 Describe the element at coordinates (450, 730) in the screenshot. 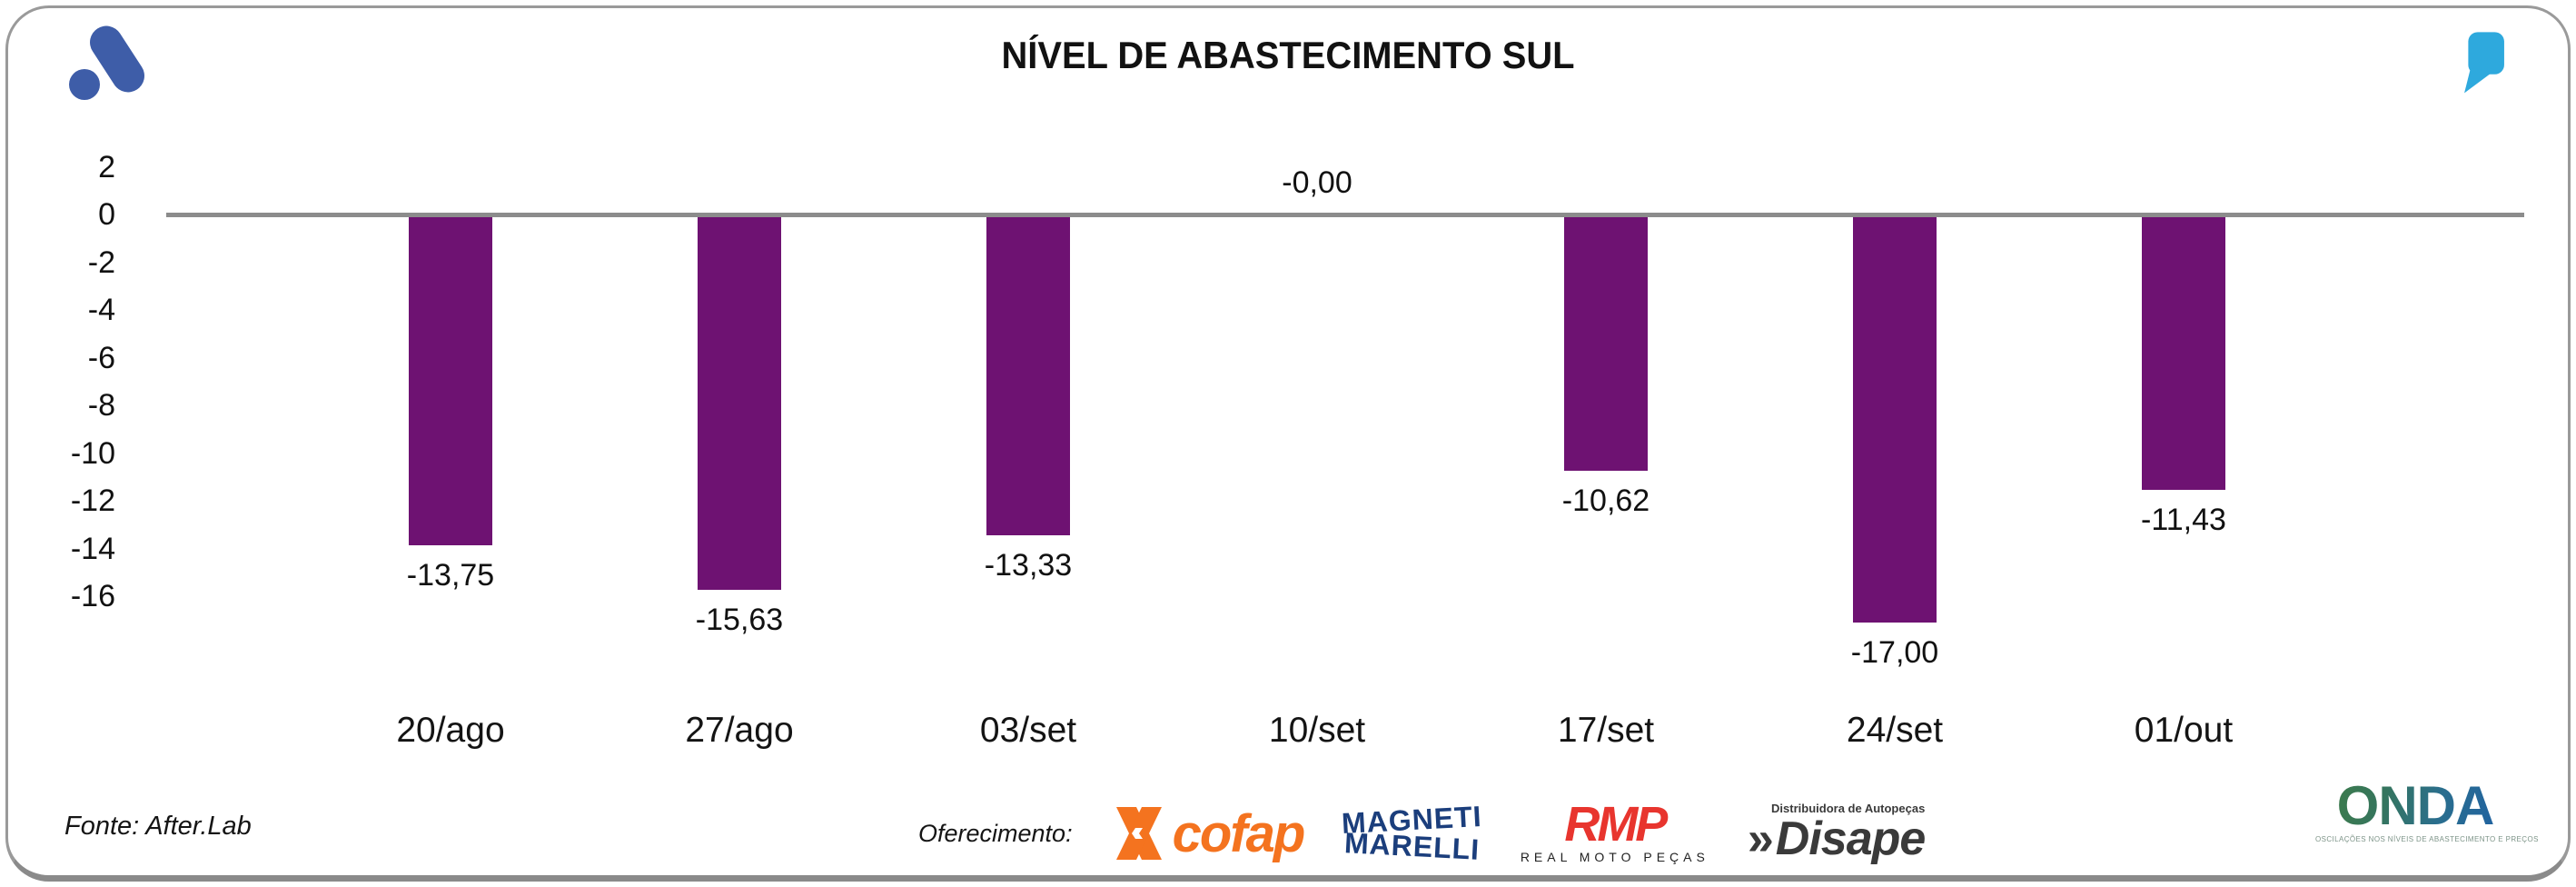

I see `x-axis-label: 20/ago` at that location.